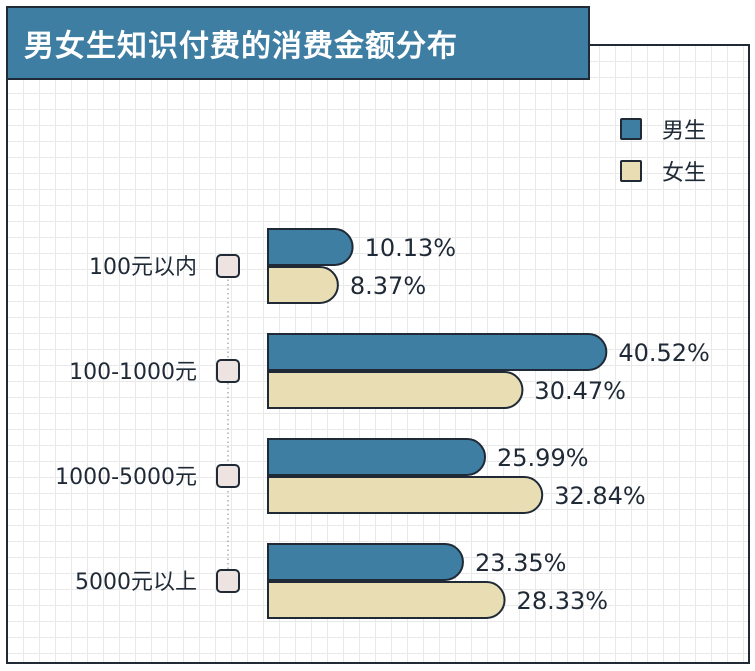 This screenshot has width=755, height=671. I want to click on data-label-male: 25.99%, so click(543, 458).